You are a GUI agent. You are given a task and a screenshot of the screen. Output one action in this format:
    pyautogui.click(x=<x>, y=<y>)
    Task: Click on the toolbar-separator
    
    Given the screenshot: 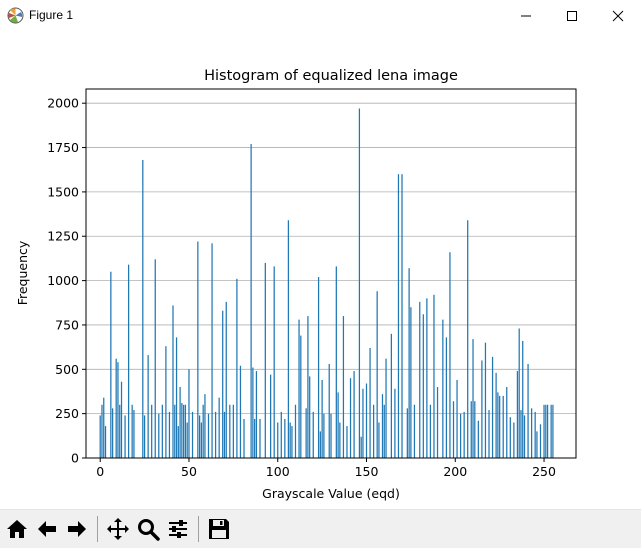 What is the action you would take?
    pyautogui.click(x=198, y=529)
    